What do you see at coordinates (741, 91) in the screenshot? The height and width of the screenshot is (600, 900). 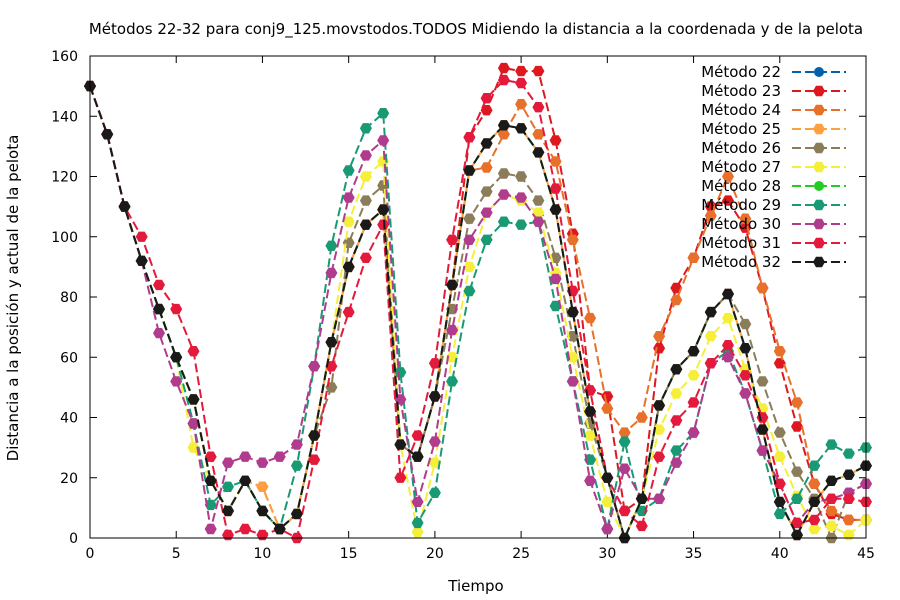 I see `legend-label: Método 23` at bounding box center [741, 91].